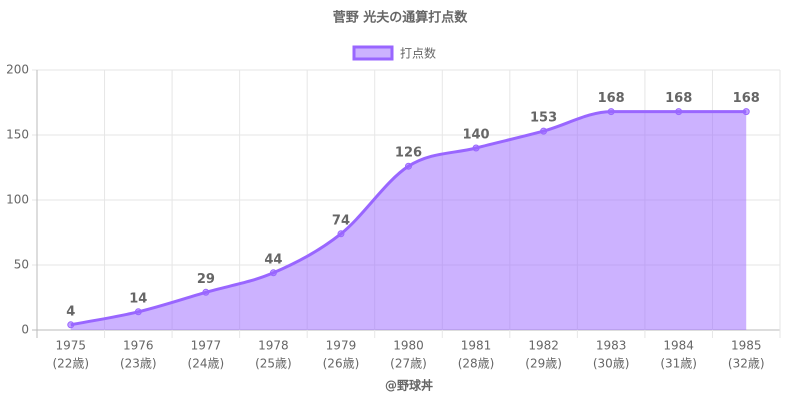  Describe the element at coordinates (341, 346) in the screenshot. I see `x-tick-label: 1979` at that location.